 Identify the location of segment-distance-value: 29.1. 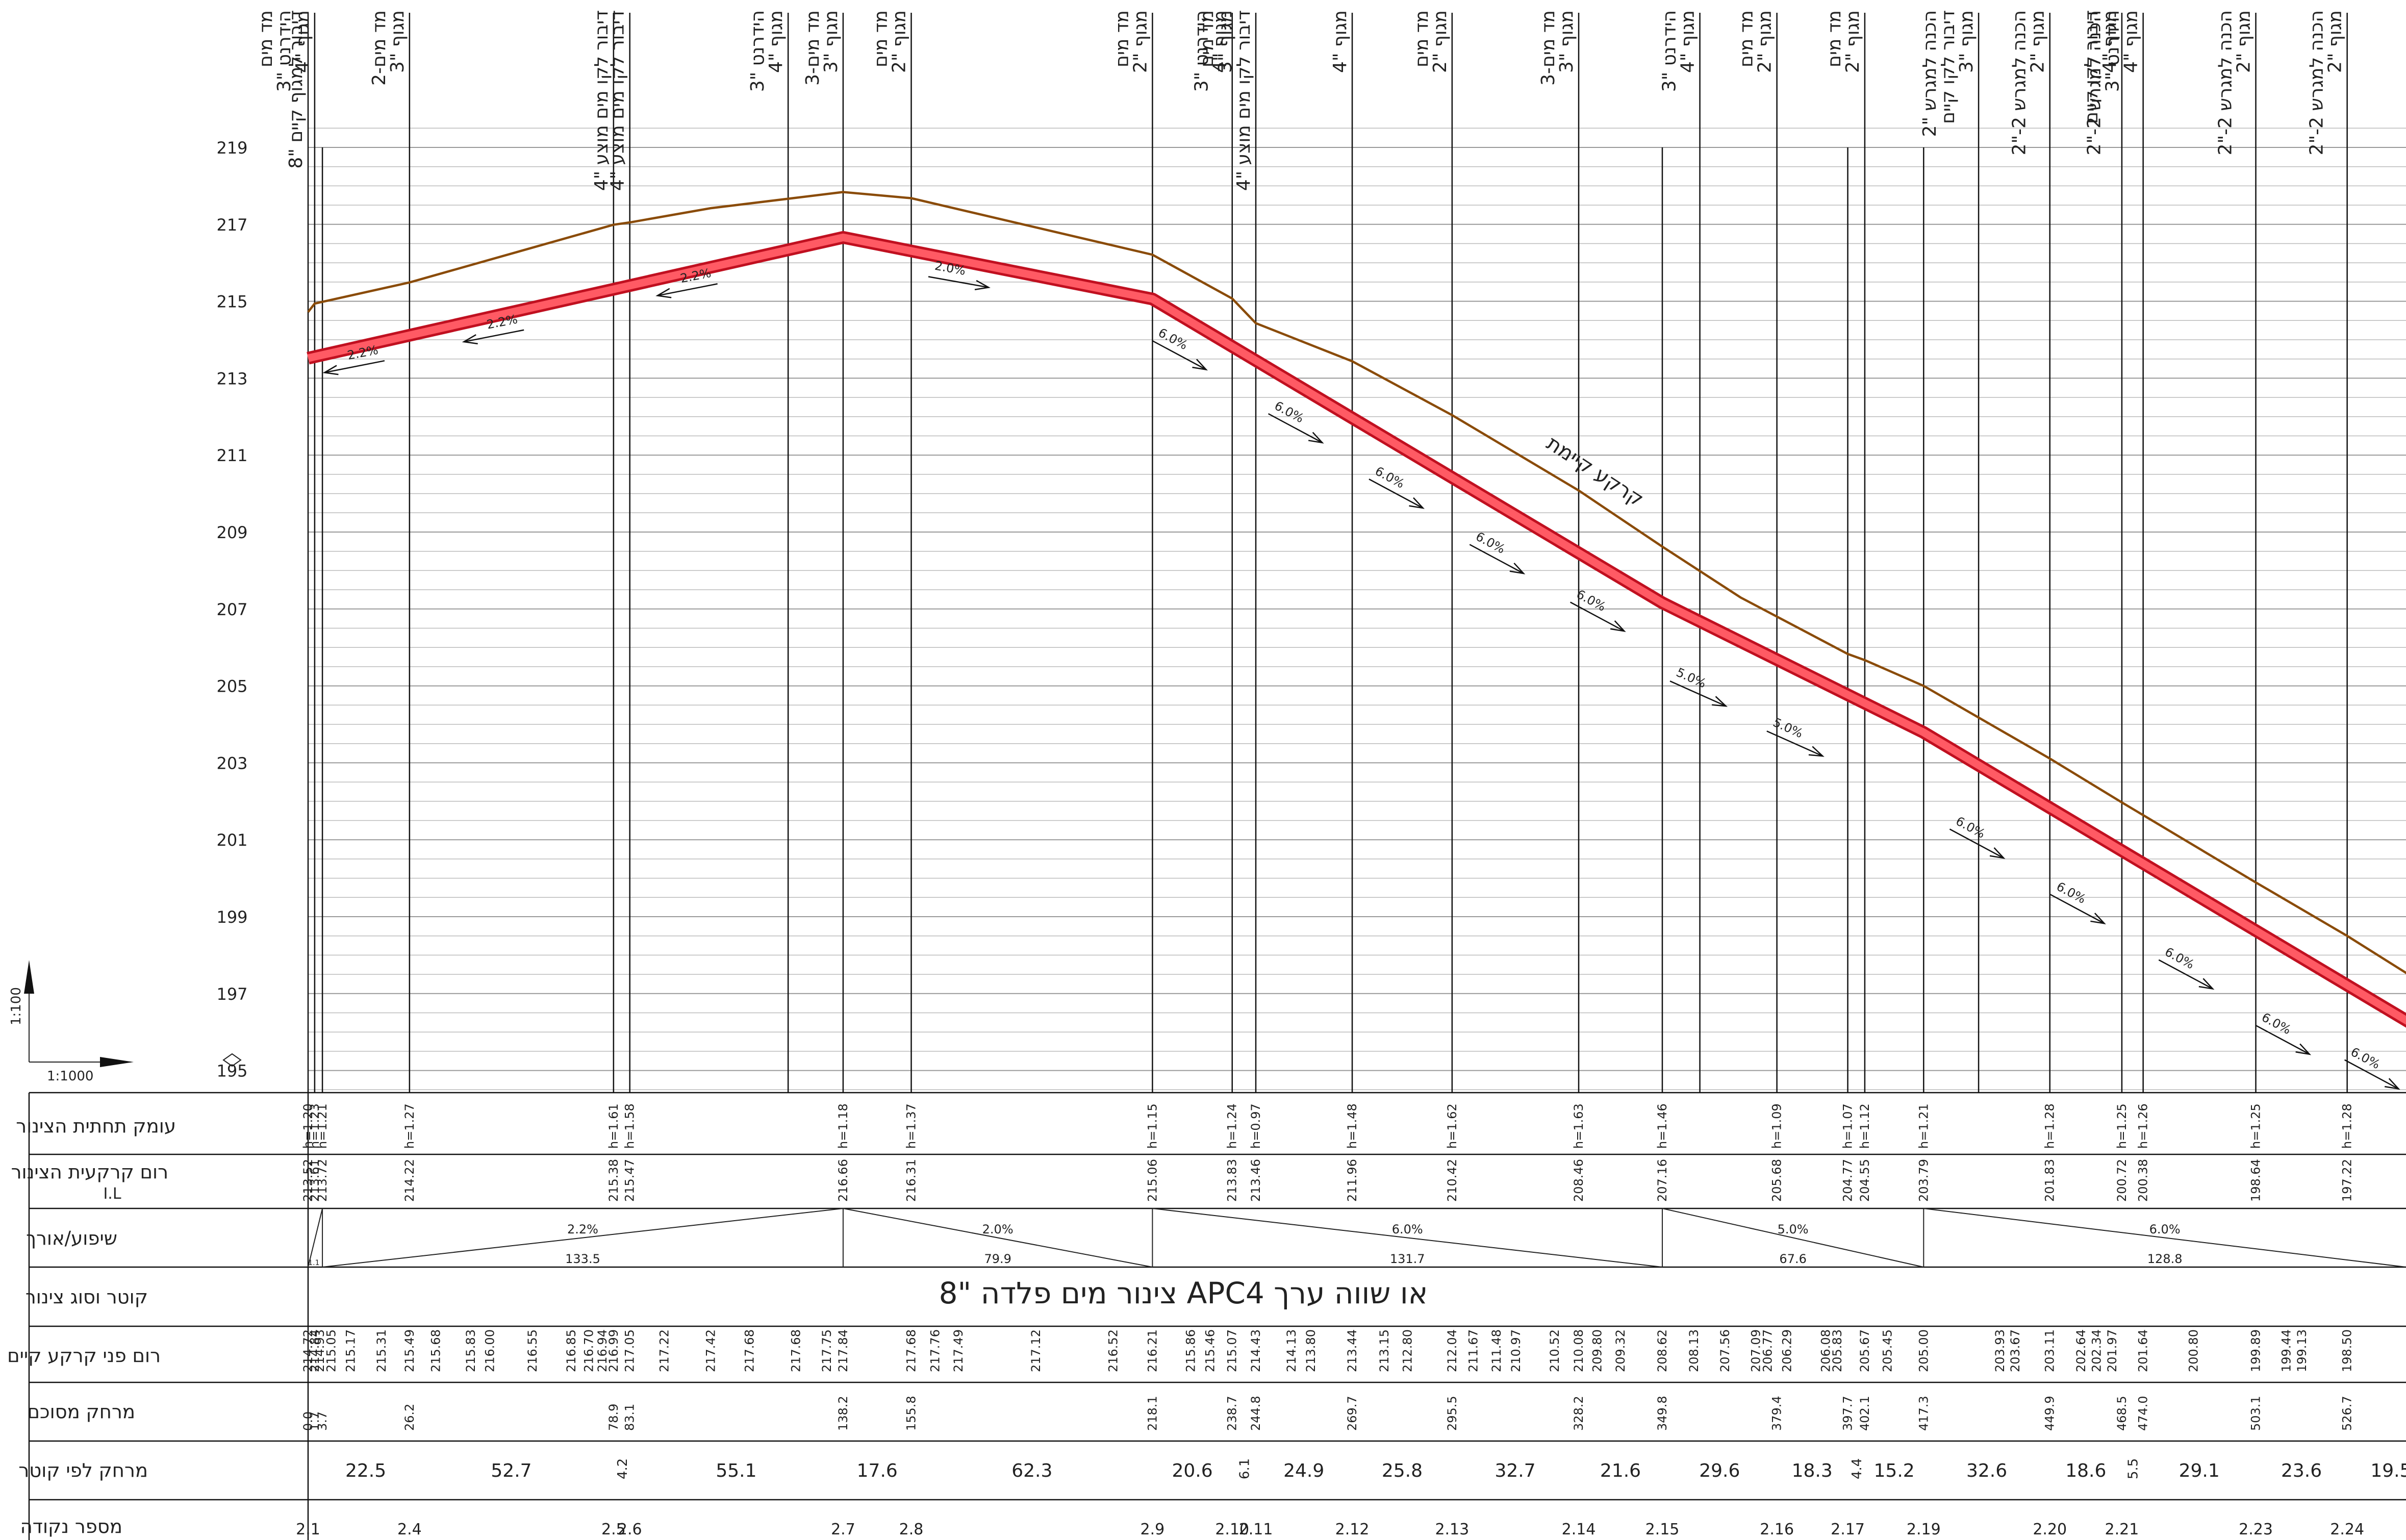
(2199, 1470).